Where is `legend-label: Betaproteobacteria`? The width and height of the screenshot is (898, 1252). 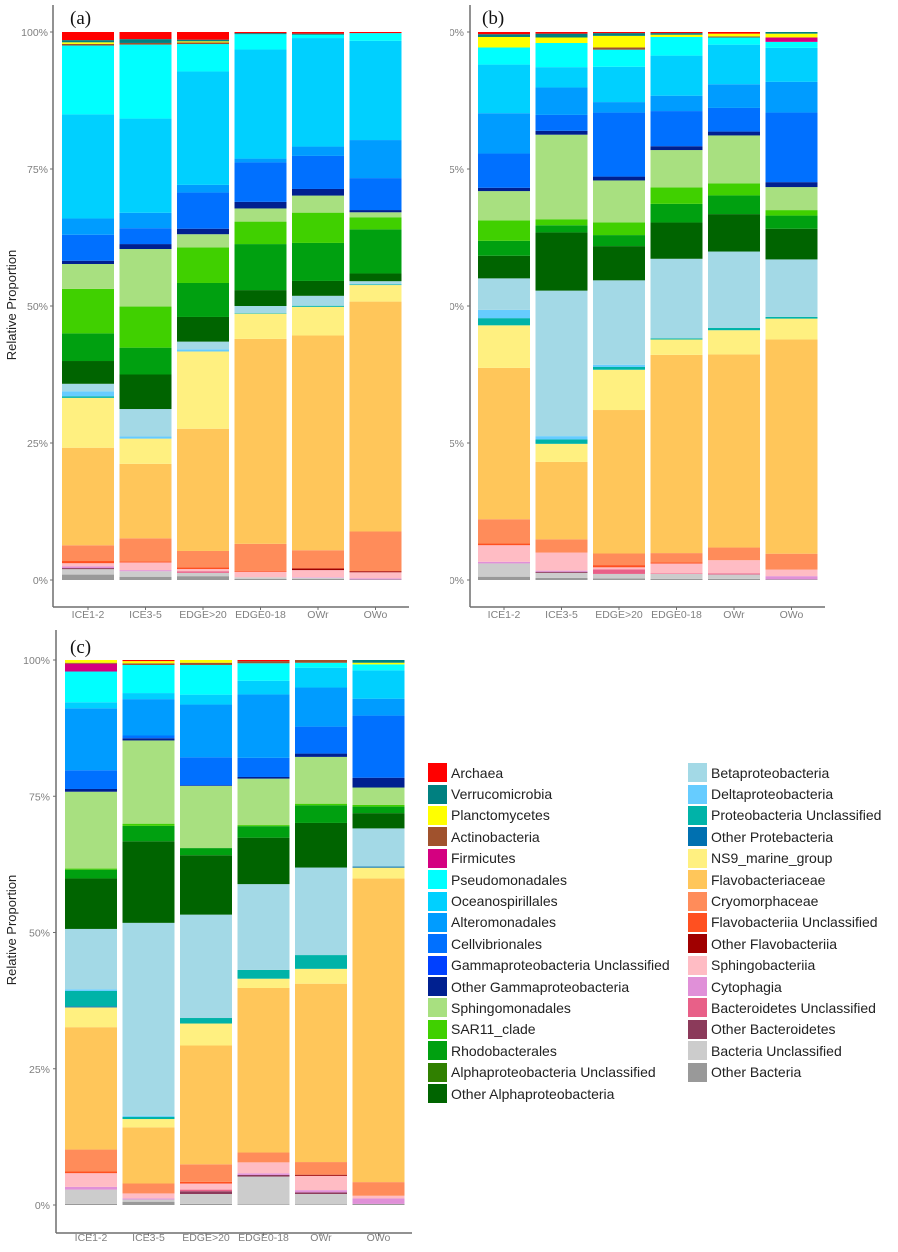
legend-label: Betaproteobacteria is located at coordinates (770, 772).